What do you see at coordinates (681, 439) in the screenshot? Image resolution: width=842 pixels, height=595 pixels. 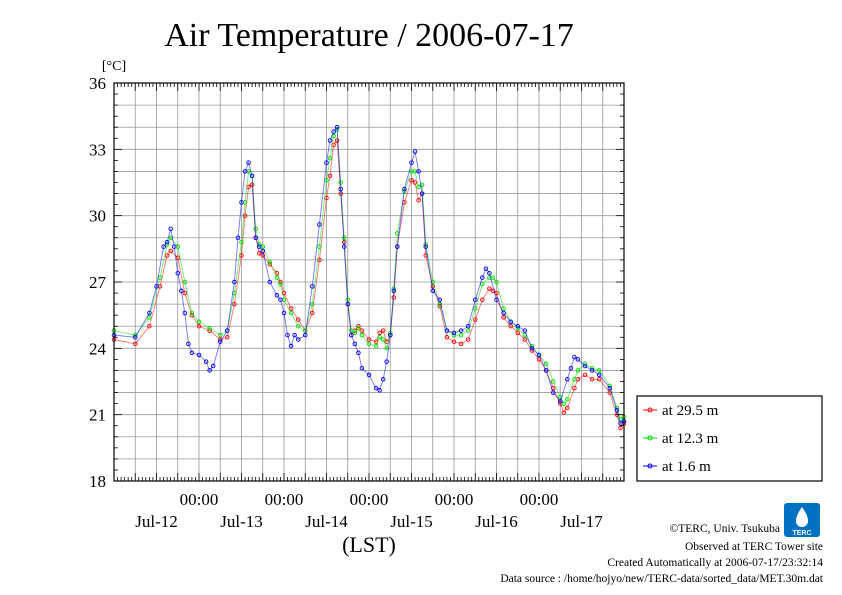 I see `legend-entries: at 29.5 m at 12.3 m at 1.6 m` at bounding box center [681, 439].